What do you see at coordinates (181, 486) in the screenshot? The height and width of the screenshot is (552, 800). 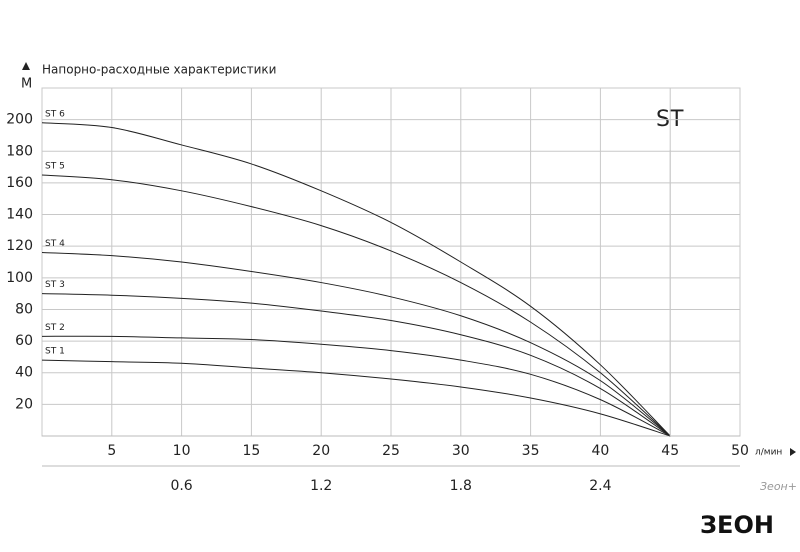 I see `x2-tick-label: 0.6` at bounding box center [181, 486].